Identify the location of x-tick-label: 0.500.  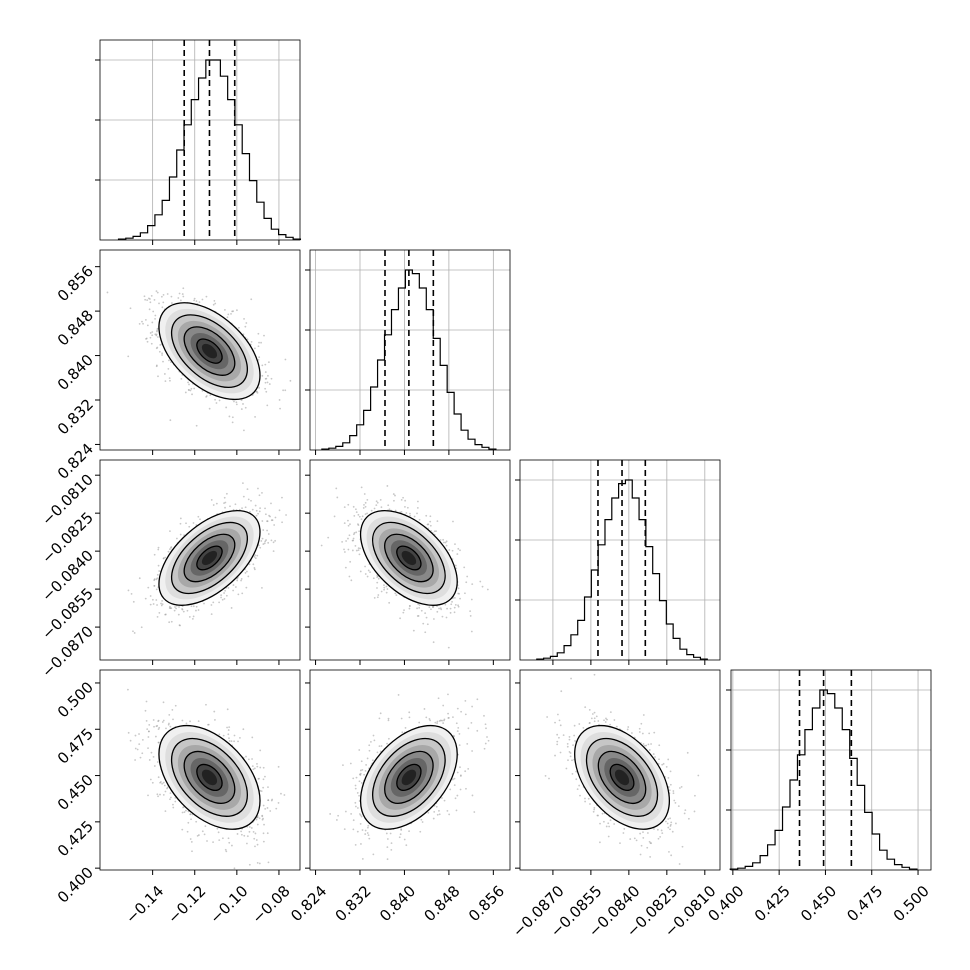
(911, 903).